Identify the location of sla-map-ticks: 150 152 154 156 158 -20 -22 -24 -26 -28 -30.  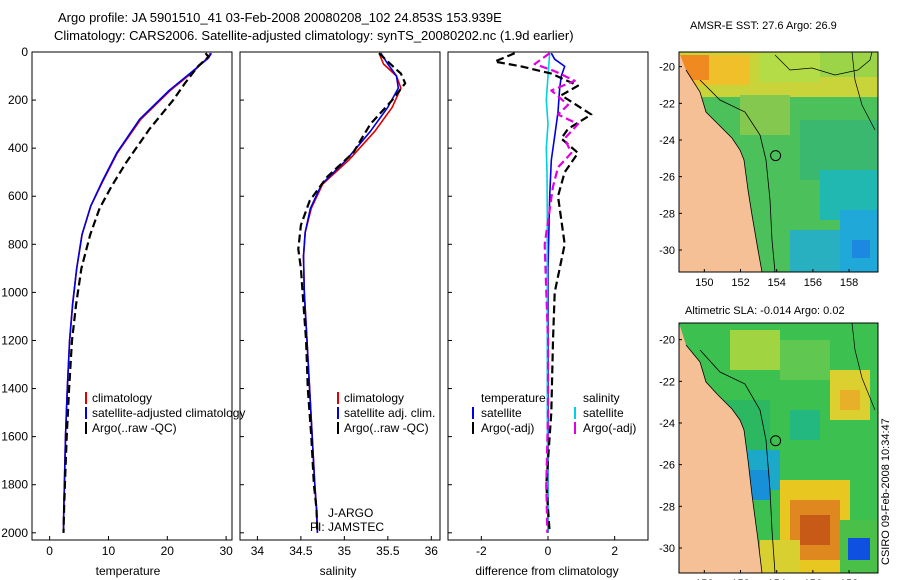
(758, 457).